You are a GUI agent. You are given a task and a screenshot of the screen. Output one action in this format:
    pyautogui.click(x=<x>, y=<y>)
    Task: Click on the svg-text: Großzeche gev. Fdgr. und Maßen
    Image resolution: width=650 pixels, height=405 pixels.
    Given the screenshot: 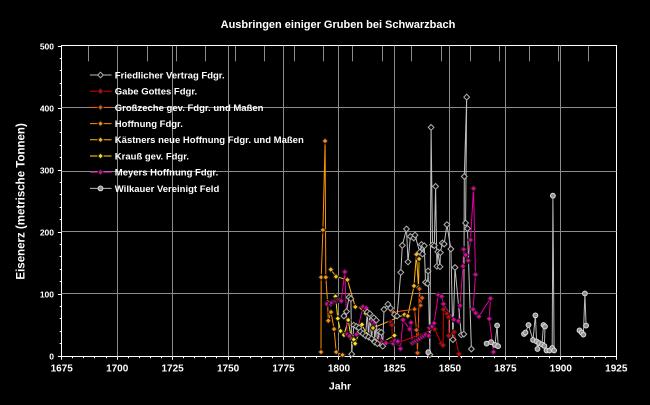 What is the action you would take?
    pyautogui.click(x=189, y=108)
    